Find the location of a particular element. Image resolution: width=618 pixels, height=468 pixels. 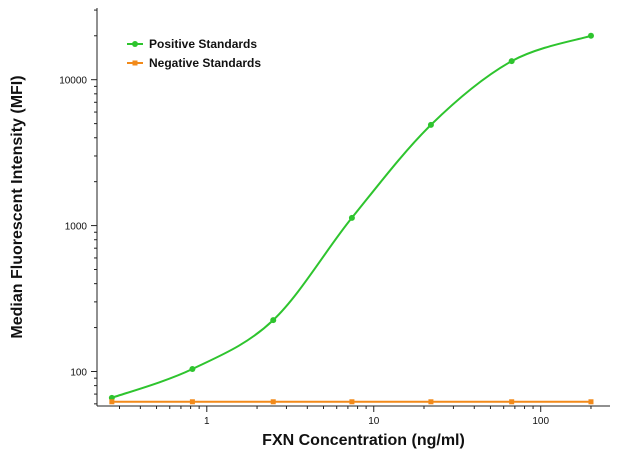

y-tick-label: 1000 is located at coordinates (76, 227).